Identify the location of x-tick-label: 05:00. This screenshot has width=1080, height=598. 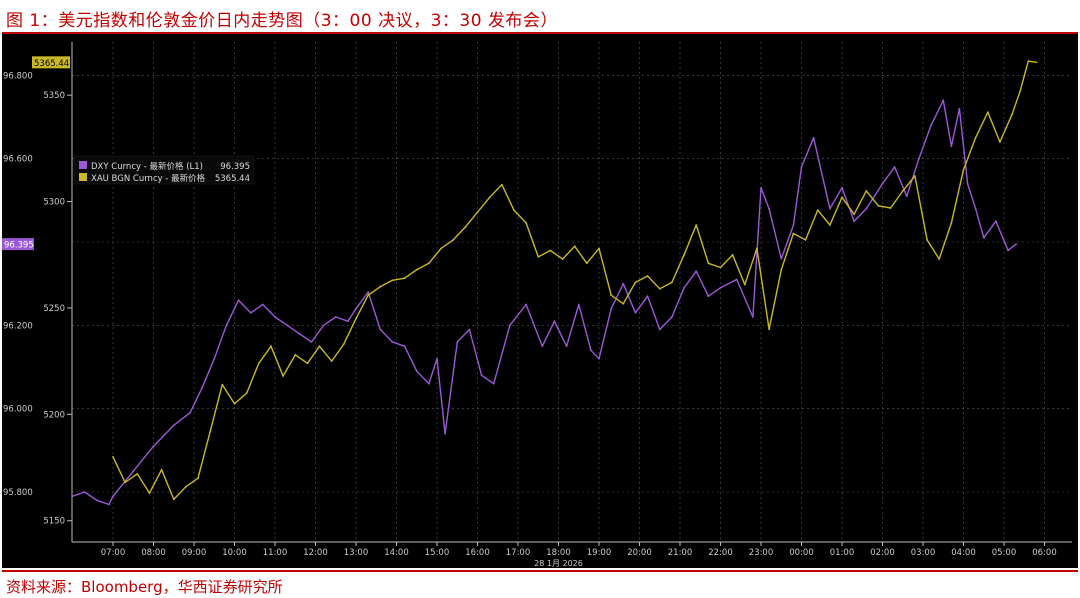
(1004, 553).